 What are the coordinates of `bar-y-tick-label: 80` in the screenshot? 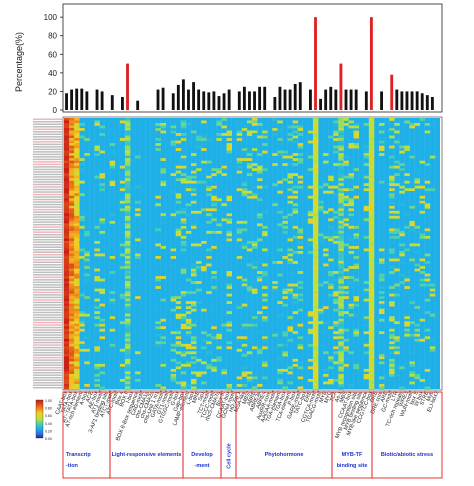 It's located at (52, 36).